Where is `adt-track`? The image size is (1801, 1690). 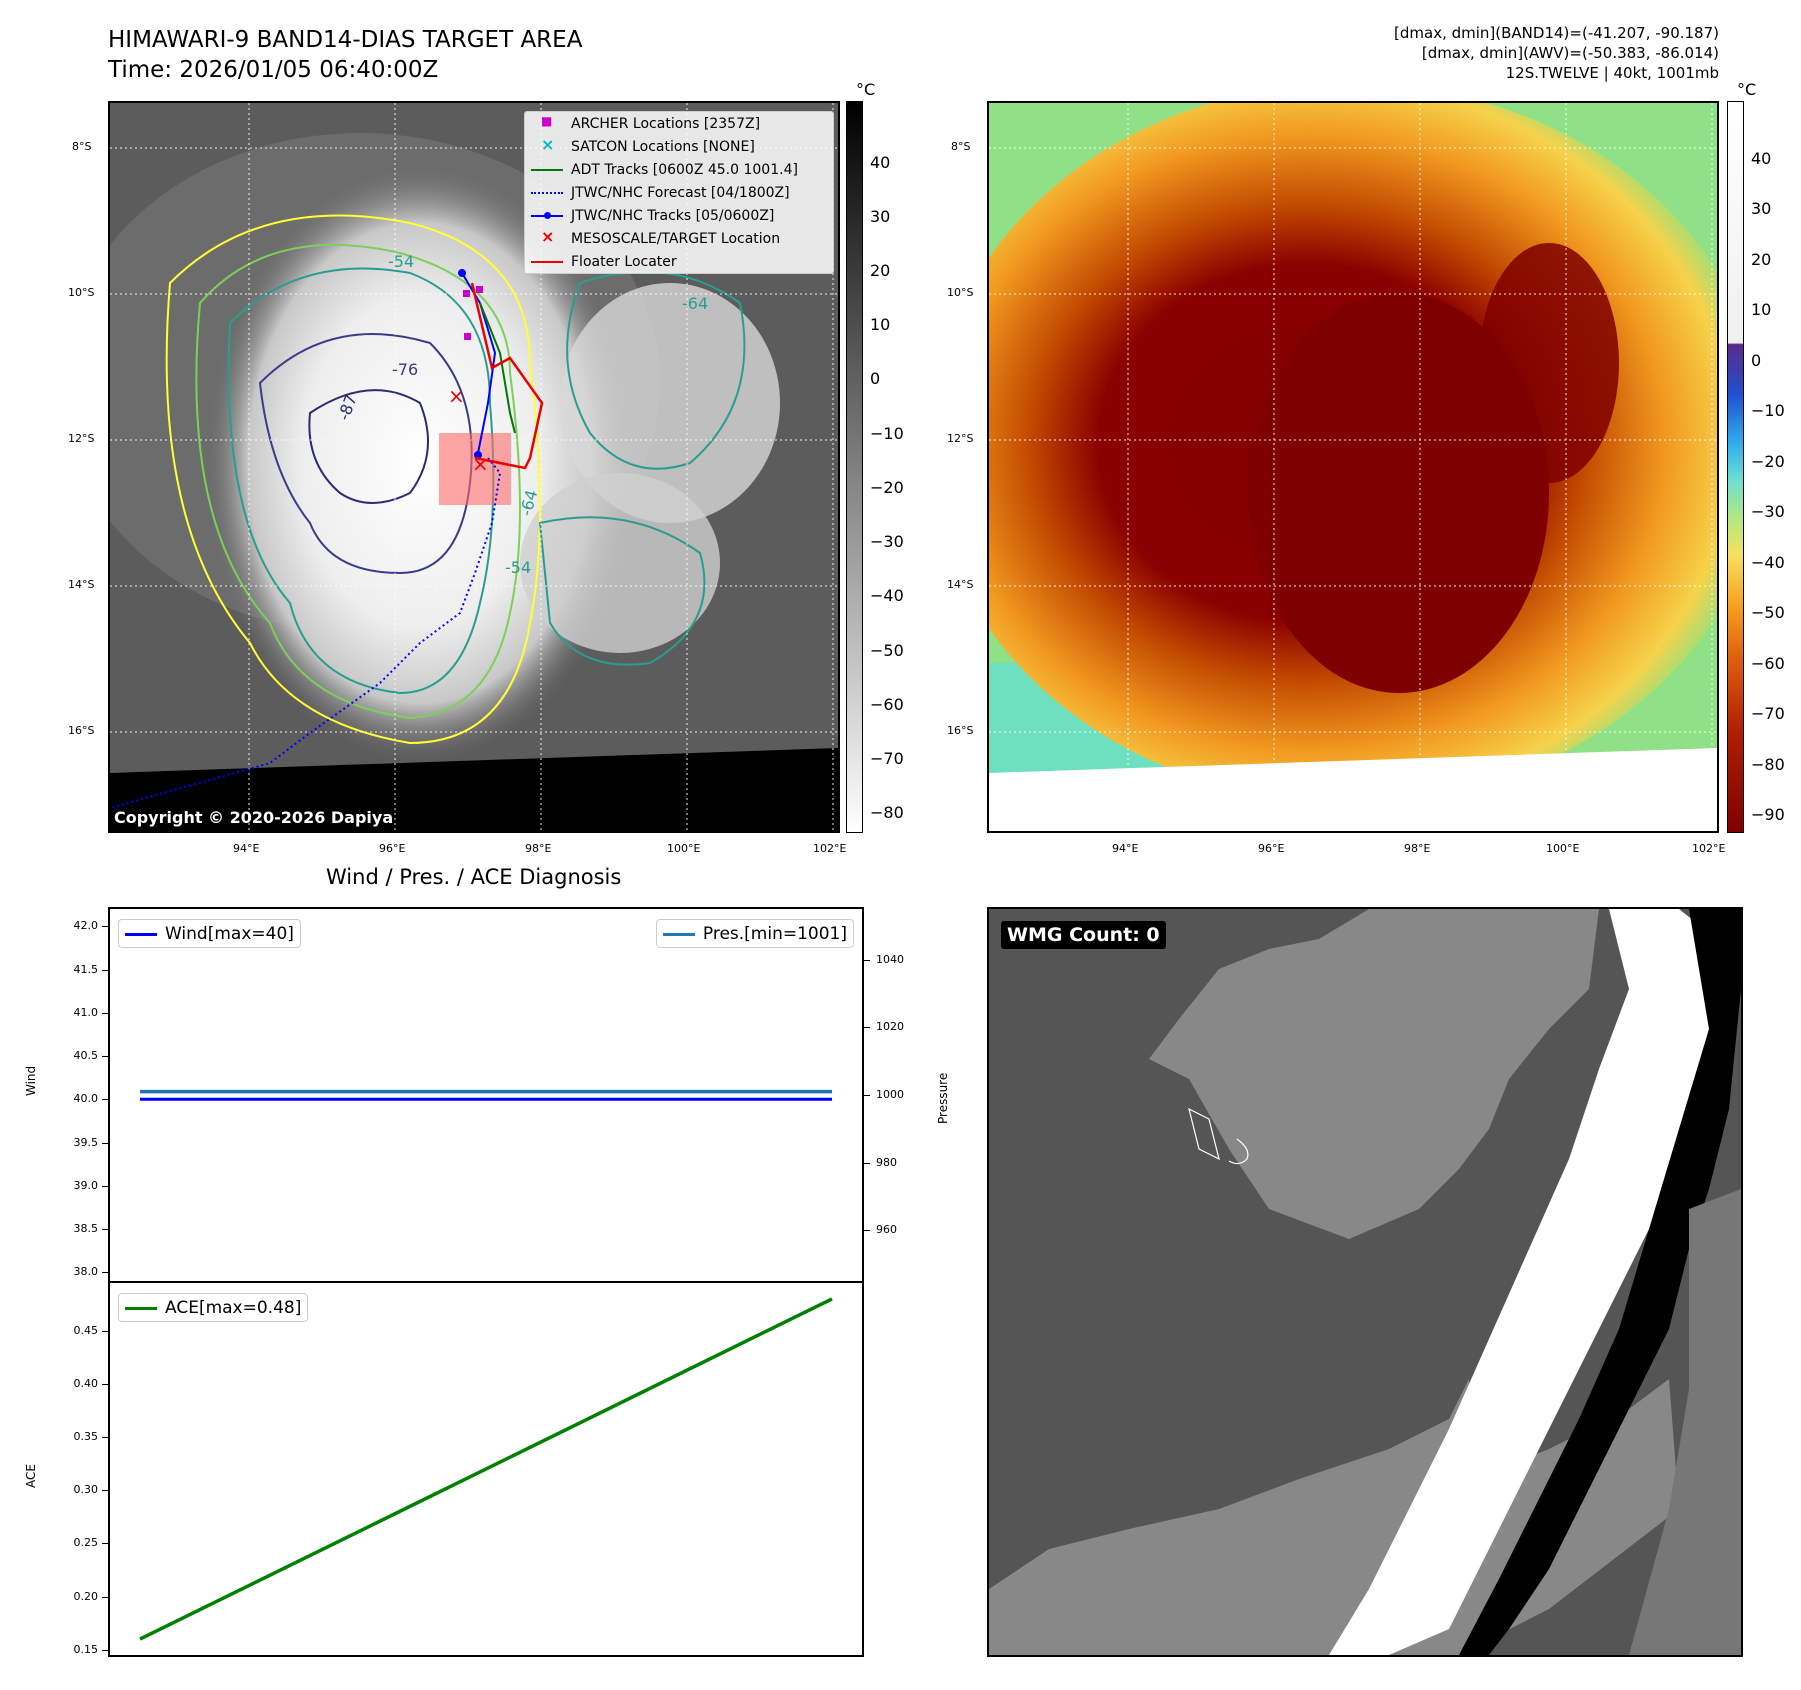
adt-track is located at coordinates (497, 368).